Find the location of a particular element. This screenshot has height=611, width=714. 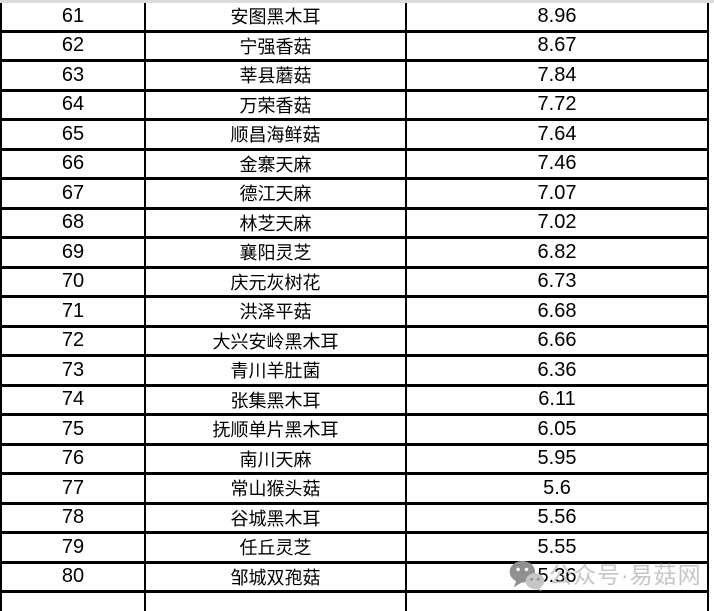

rank-cell: 79 is located at coordinates (73, 548).